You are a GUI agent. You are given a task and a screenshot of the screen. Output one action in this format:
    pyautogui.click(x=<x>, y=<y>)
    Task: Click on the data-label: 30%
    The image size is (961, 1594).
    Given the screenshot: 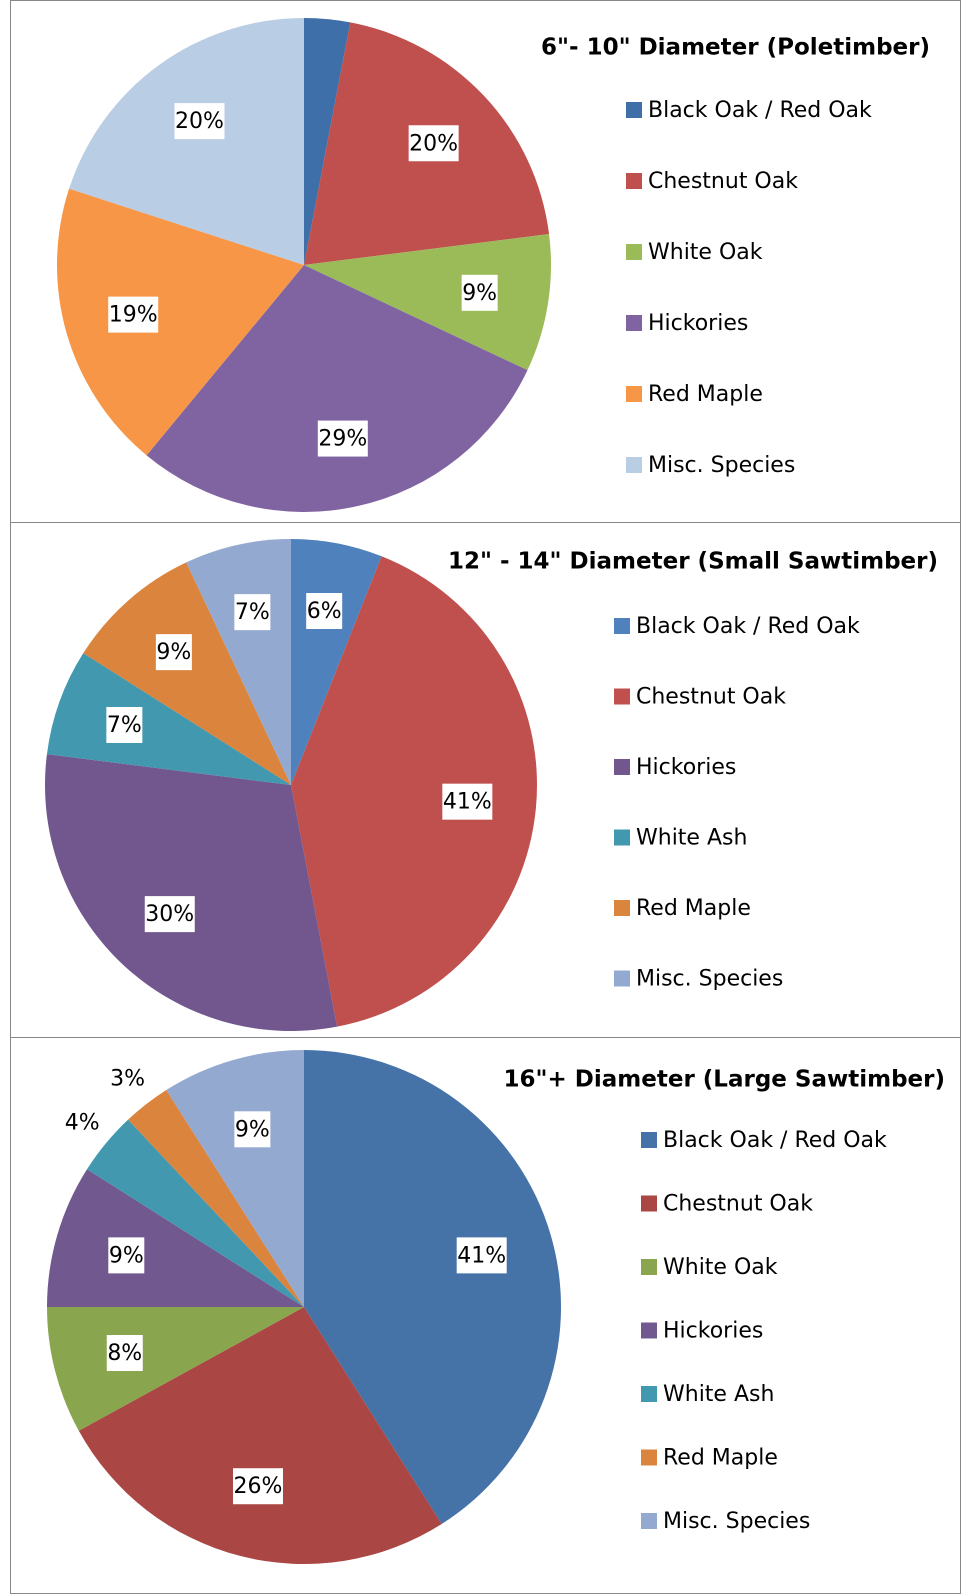 What is the action you would take?
    pyautogui.click(x=169, y=914)
    